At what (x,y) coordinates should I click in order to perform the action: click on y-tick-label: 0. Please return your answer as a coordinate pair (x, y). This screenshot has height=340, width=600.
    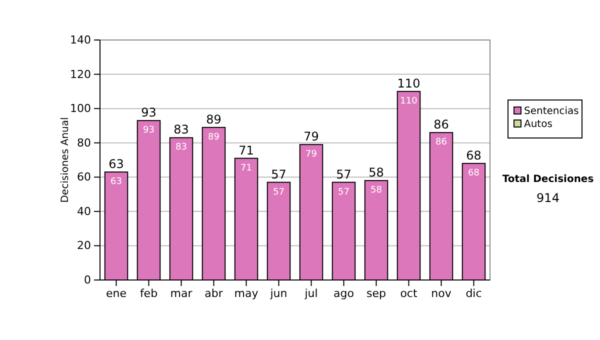
    Looking at the image, I should click on (87, 280).